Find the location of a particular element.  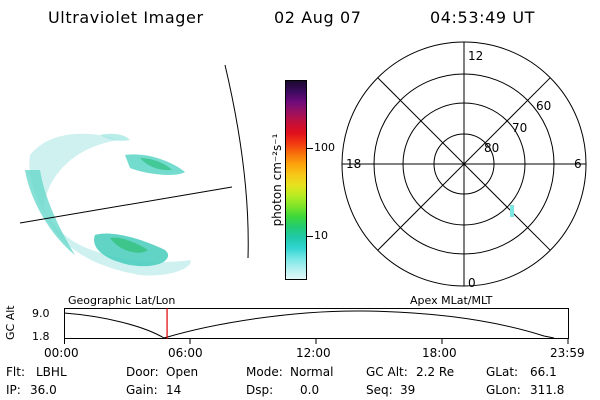

mlat-label-80: 80 is located at coordinates (491, 148).